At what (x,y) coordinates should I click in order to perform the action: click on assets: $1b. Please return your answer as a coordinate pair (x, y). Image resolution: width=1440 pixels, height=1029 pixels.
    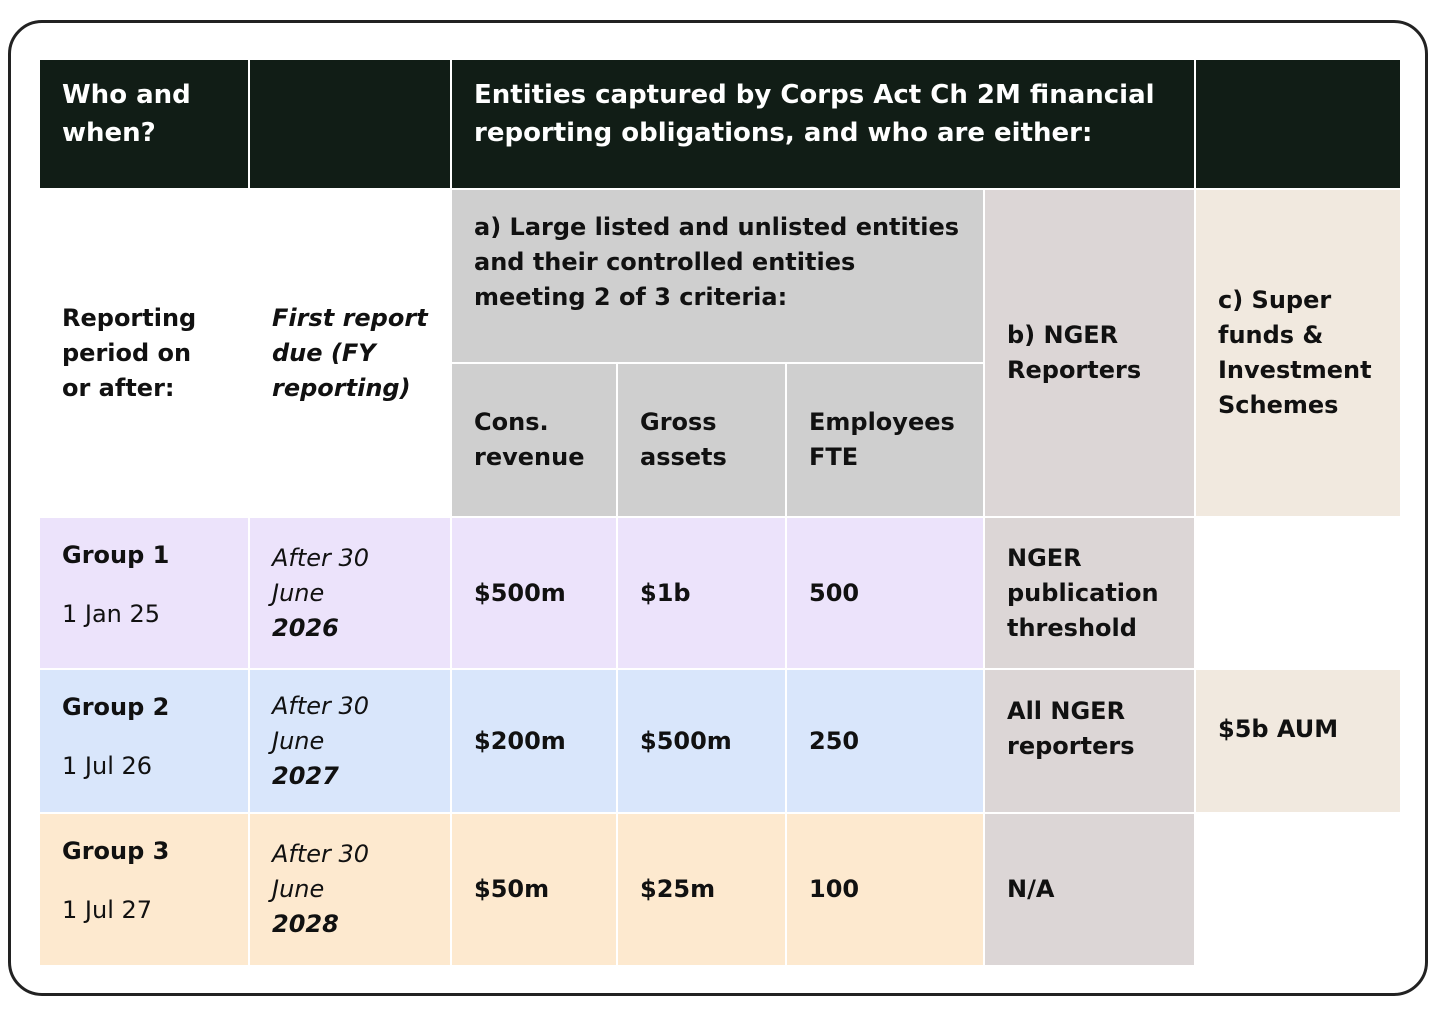
    Looking at the image, I should click on (701, 593).